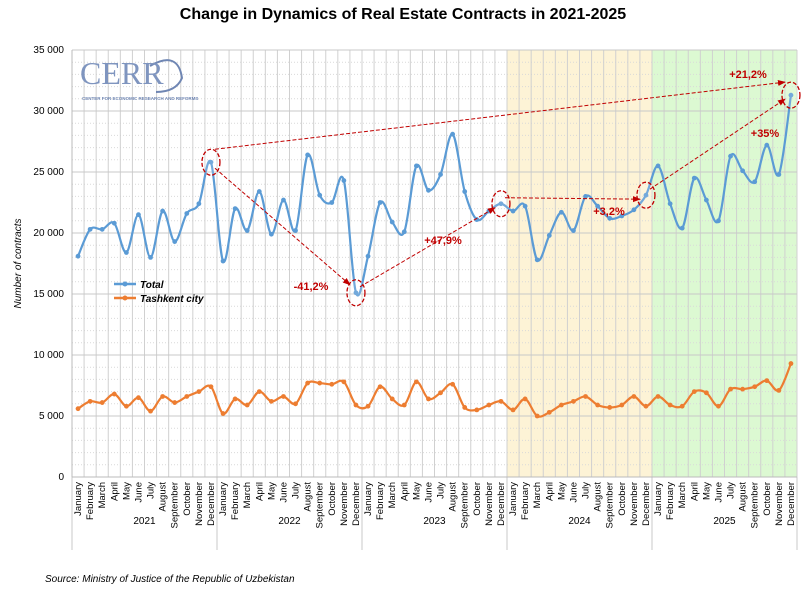  I want to click on y-tick-label: 35 000, so click(48, 50).